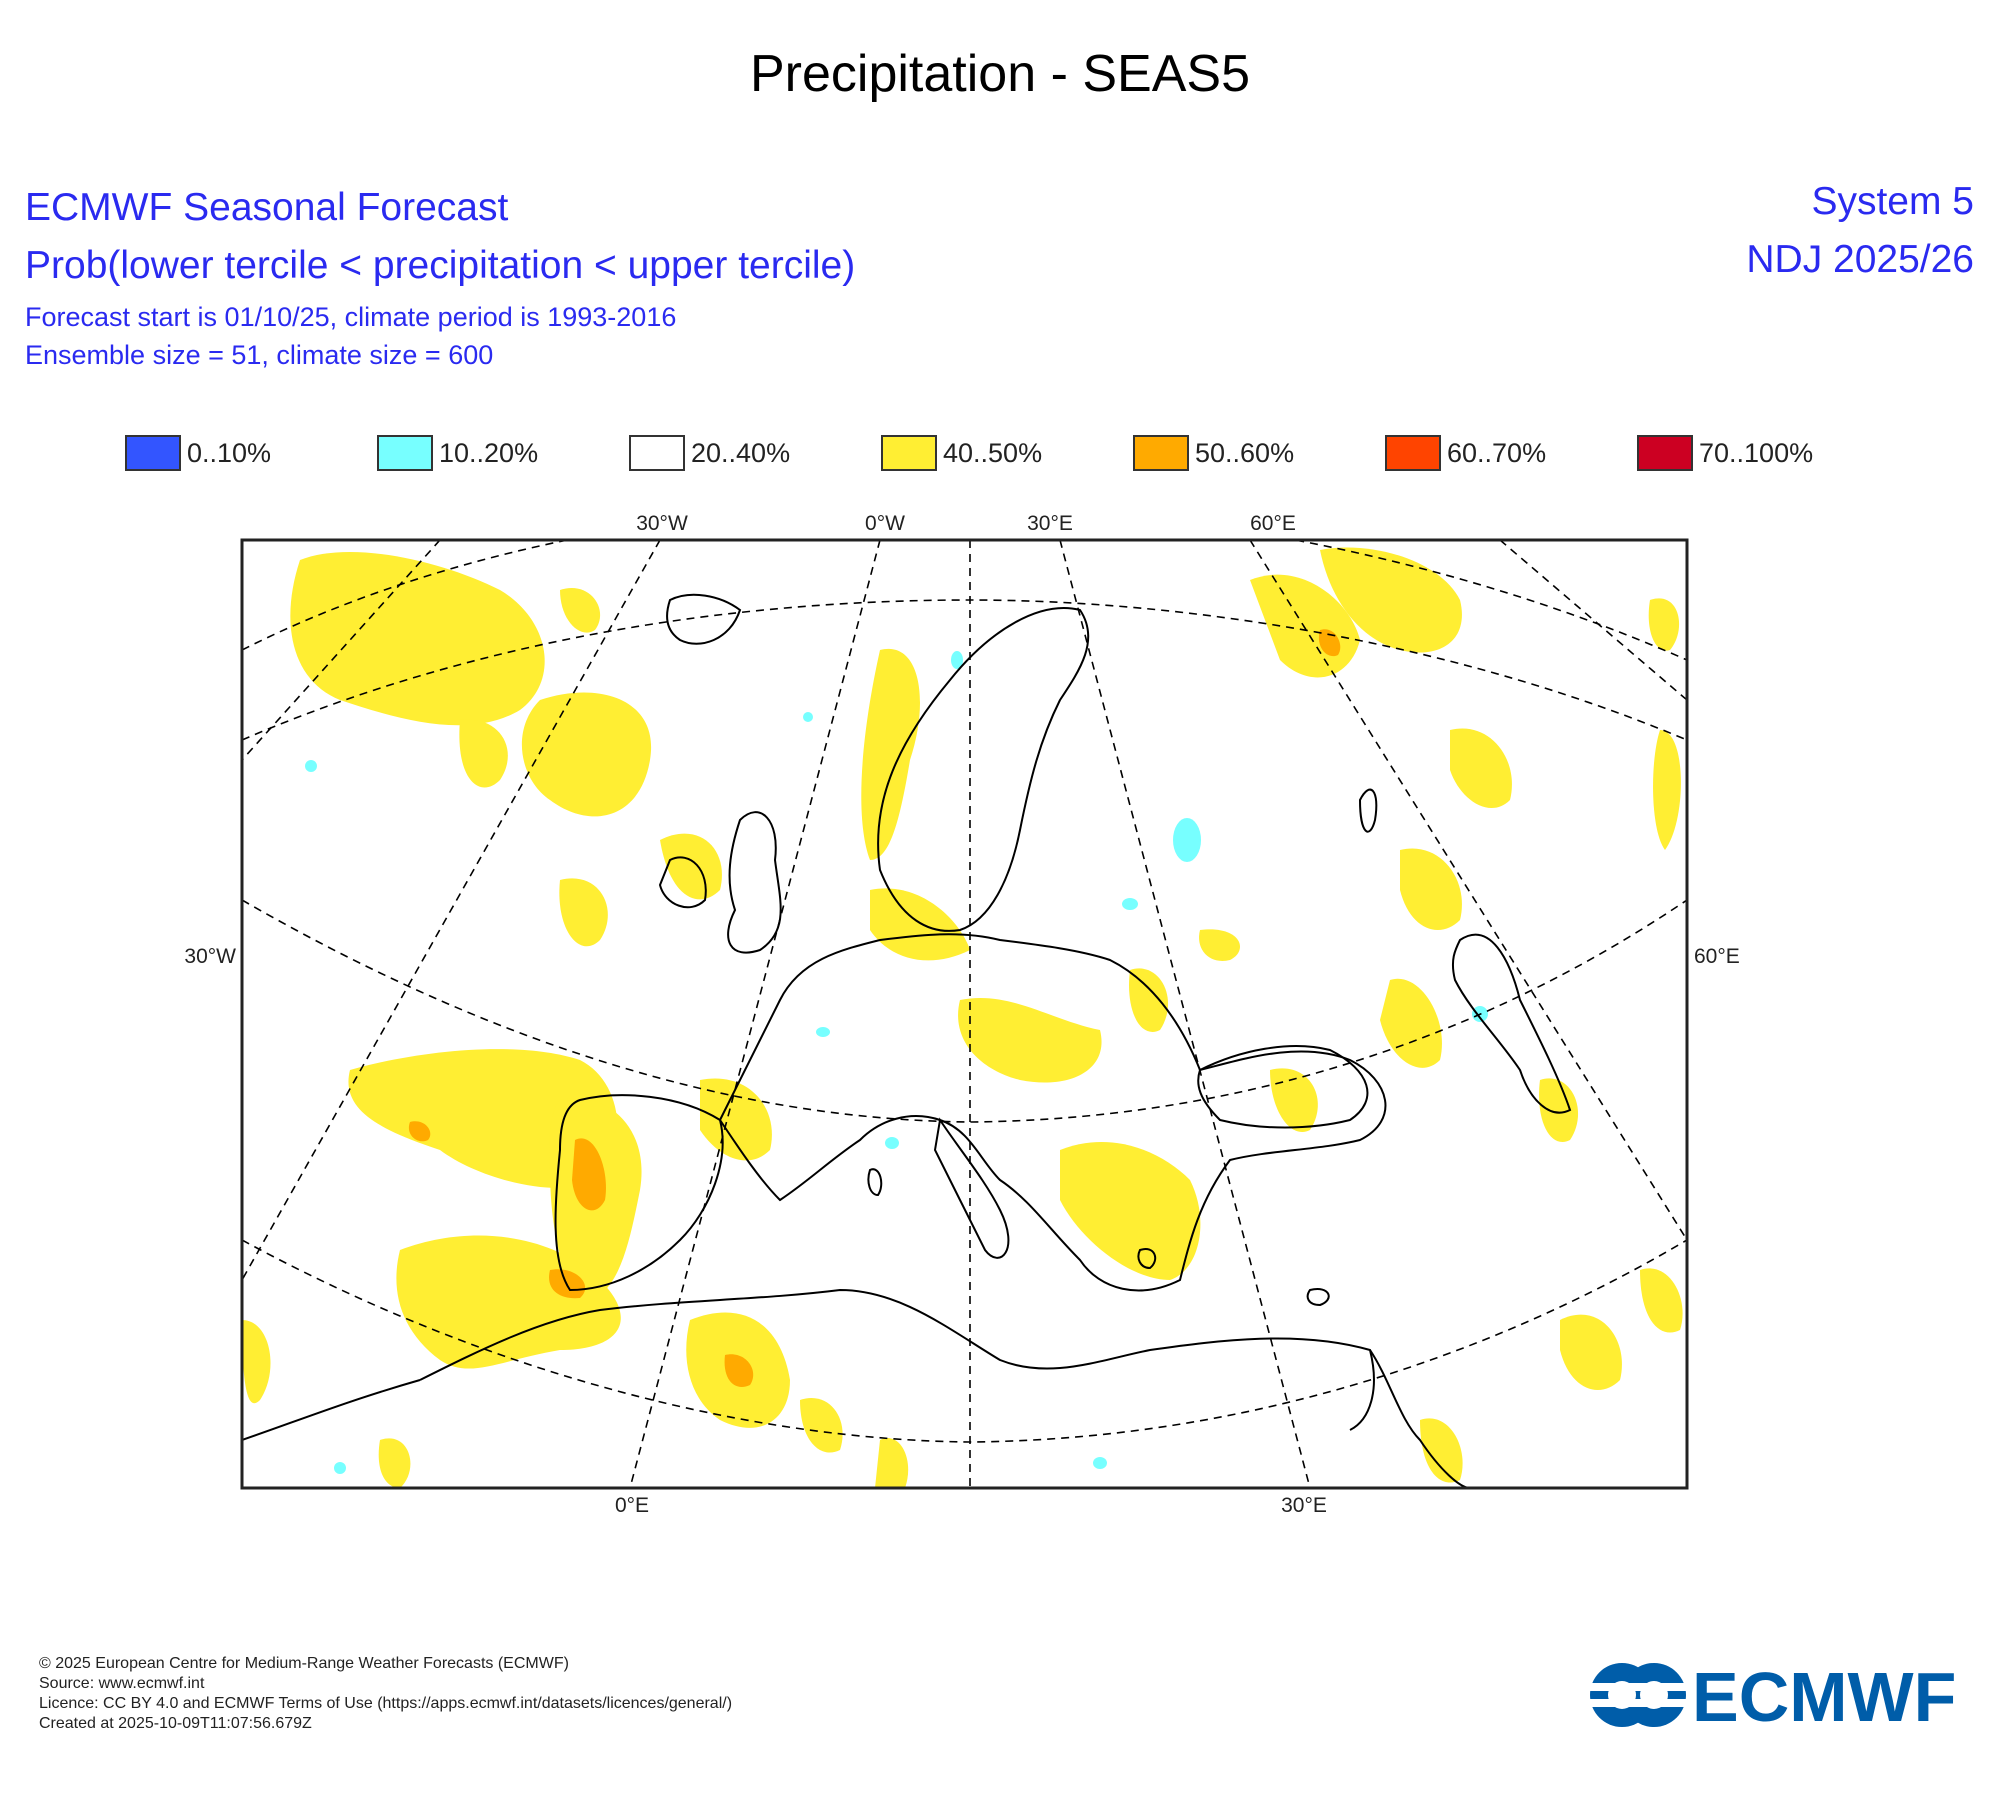  What do you see at coordinates (1304, 1505) in the screenshot?
I see `label-bottom-30e: 30°E` at bounding box center [1304, 1505].